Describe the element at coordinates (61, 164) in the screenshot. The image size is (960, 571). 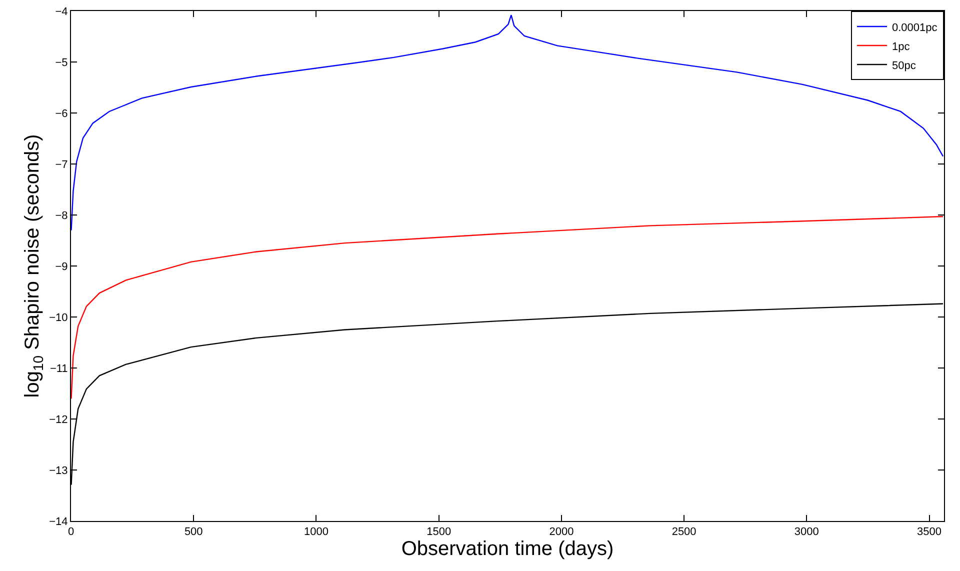
I see `y-tick-label: −7` at that location.